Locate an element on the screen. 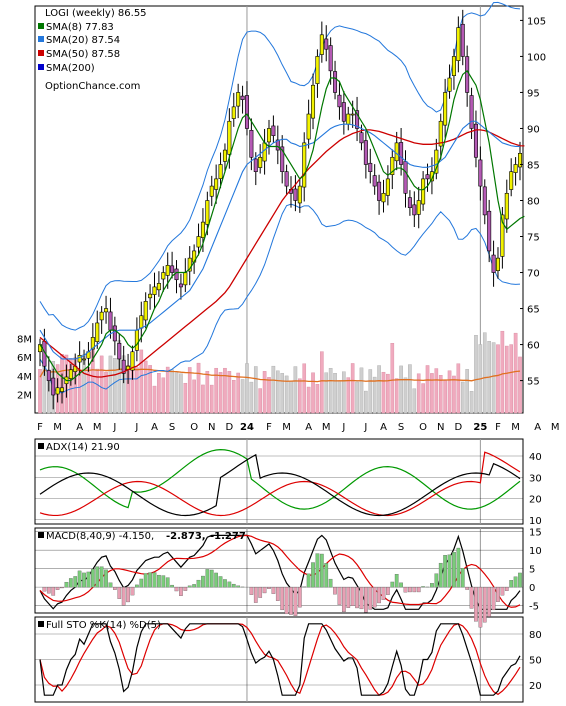 The height and width of the screenshot is (706, 566). legend-swatch-sma20 is located at coordinates (41, 39).